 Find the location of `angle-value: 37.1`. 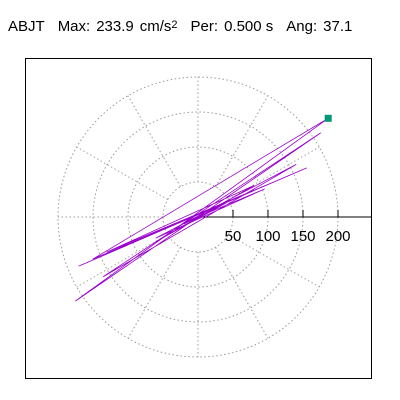

angle-value: 37.1 is located at coordinates (338, 26).